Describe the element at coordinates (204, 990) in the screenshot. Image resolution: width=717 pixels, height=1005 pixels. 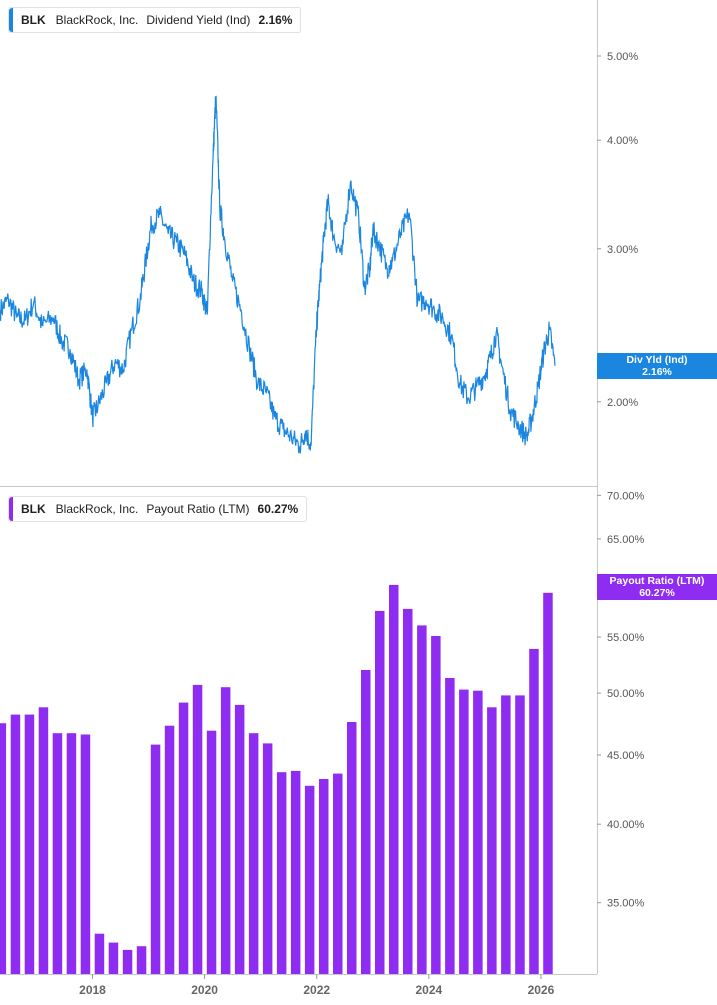
I see `x-tick-label: 2020` at that location.